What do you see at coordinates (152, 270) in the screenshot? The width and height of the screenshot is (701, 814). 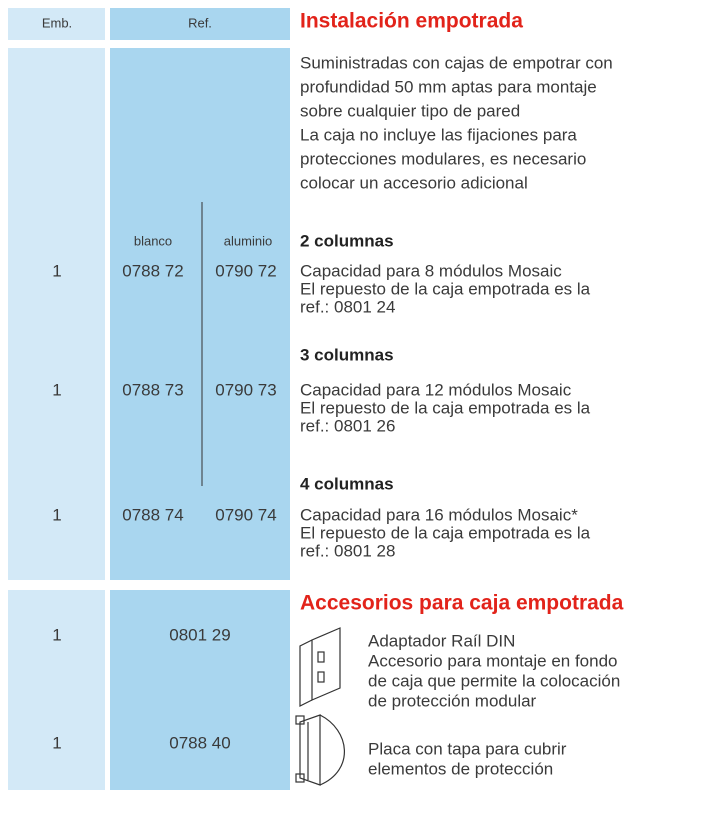 I see `ref-value: 0788 72` at bounding box center [152, 270].